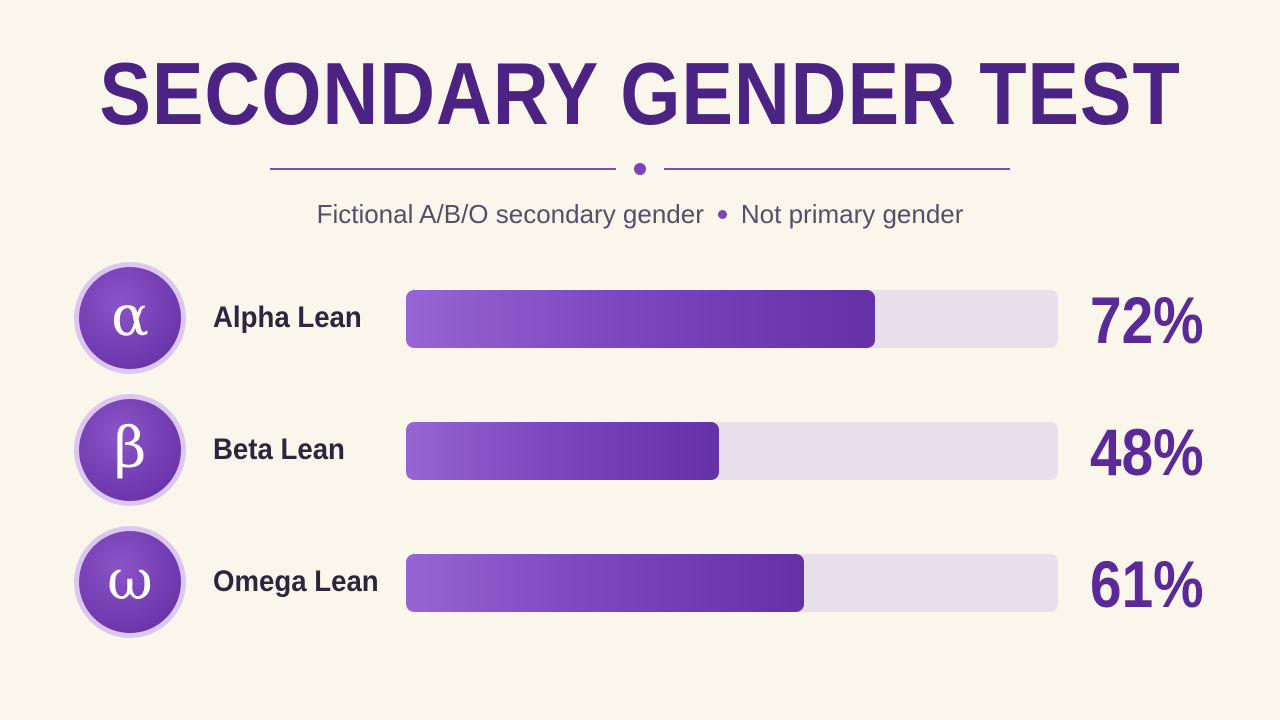 This screenshot has width=1280, height=720. What do you see at coordinates (1147, 320) in the screenshot?
I see `bar-value-alpha: 72%` at bounding box center [1147, 320].